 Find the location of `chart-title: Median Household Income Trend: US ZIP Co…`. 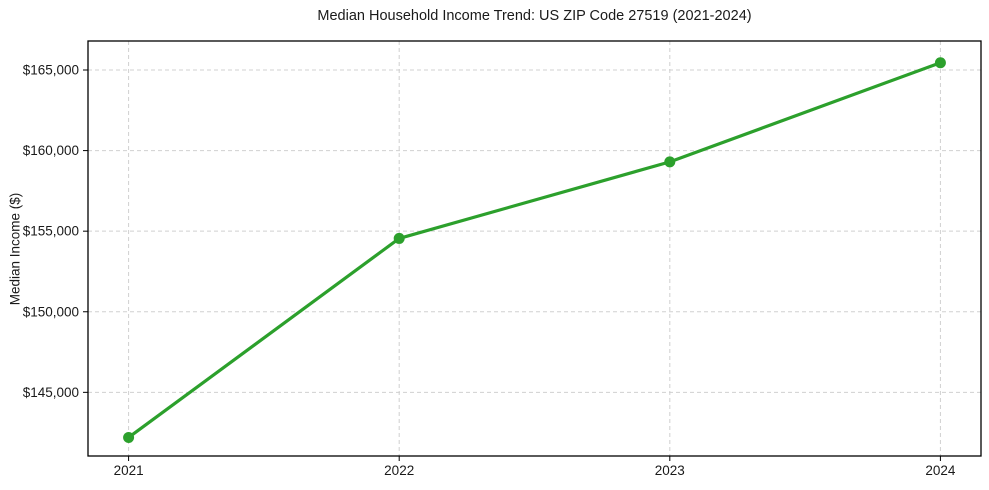

chart-title: Median Household Income Trend: US ZIP Co… is located at coordinates (534, 16).